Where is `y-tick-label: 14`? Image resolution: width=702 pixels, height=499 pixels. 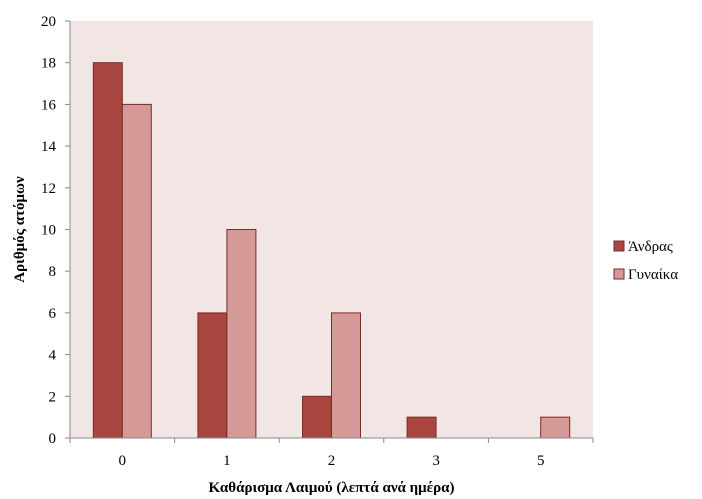
y-tick-label: 14 is located at coordinates (49, 147).